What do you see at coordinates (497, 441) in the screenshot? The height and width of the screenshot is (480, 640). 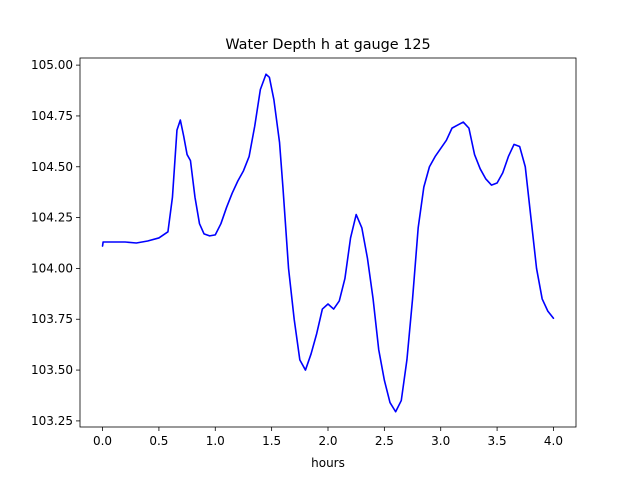 I see `x-tick-label: 3.5` at bounding box center [497, 441].